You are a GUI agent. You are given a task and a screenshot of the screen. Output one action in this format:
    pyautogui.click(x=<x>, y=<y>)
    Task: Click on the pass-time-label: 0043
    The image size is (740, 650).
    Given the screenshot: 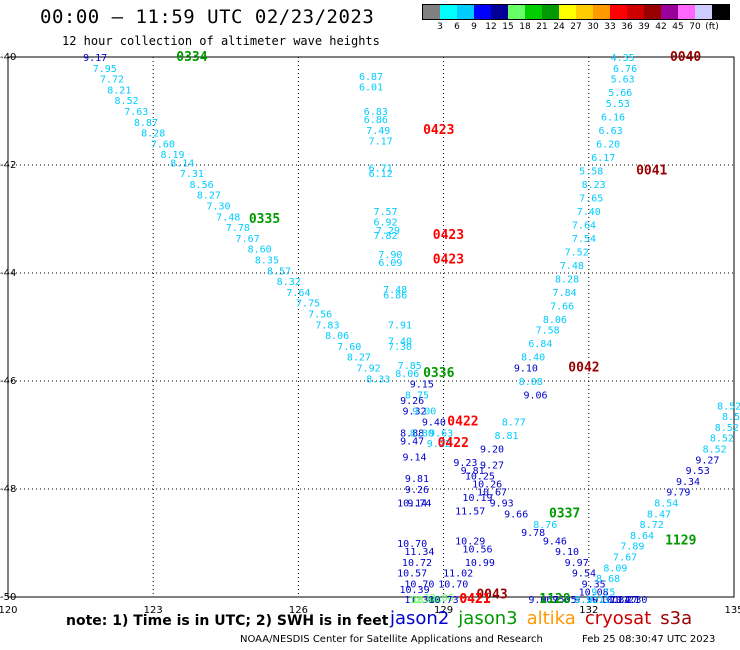 What is the action you would take?
    pyautogui.click(x=491, y=594)
    